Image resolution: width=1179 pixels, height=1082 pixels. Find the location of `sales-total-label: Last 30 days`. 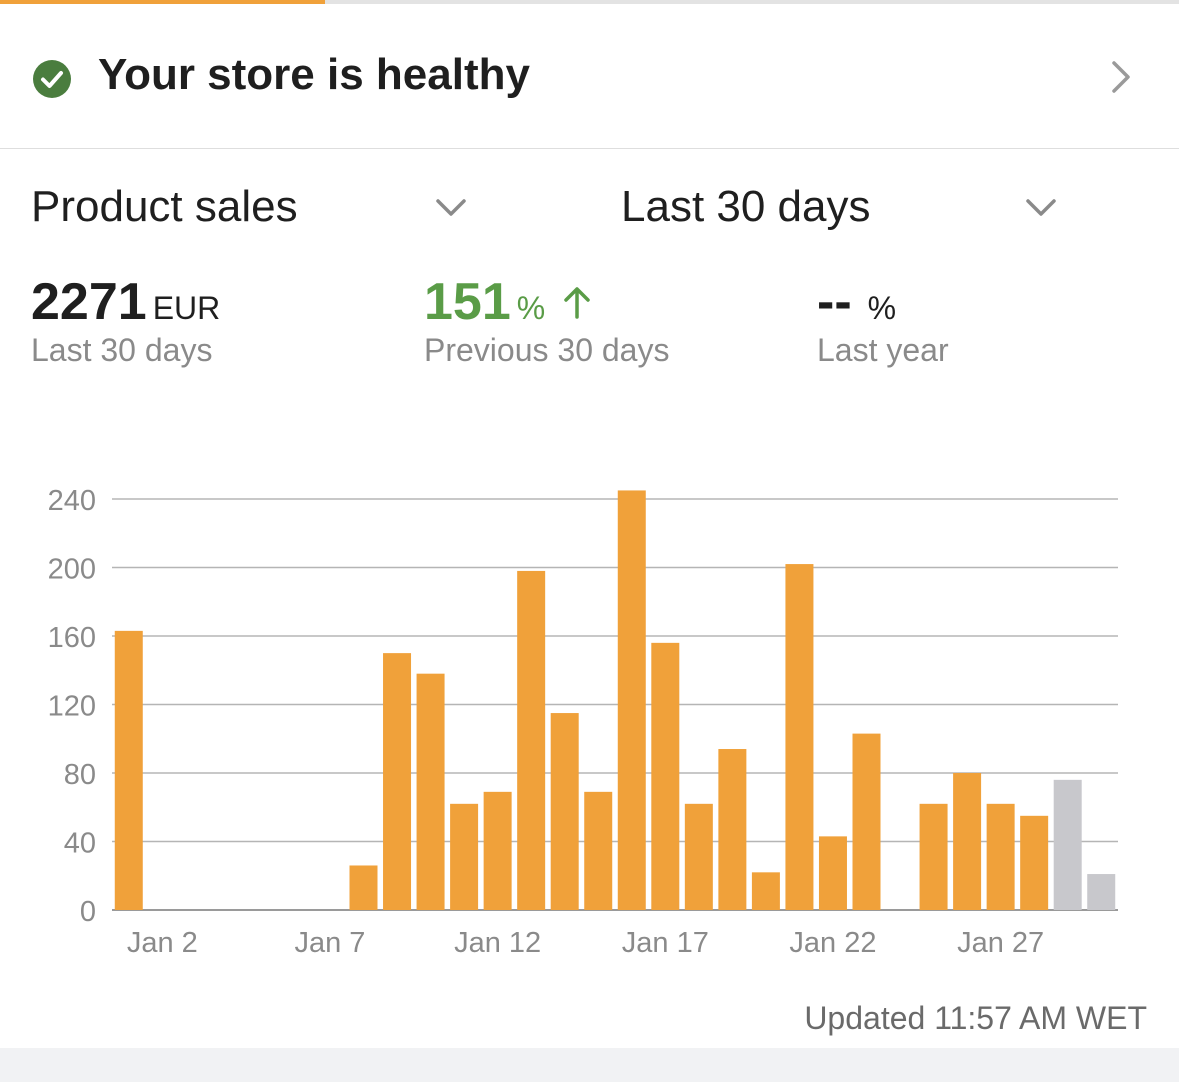

sales-total-label: Last 30 days is located at coordinates (121, 350).